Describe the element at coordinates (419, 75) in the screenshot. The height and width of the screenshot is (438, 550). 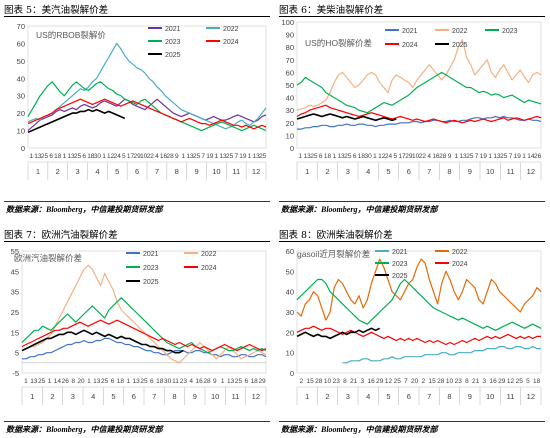
I see `series-line-2022` at that location.